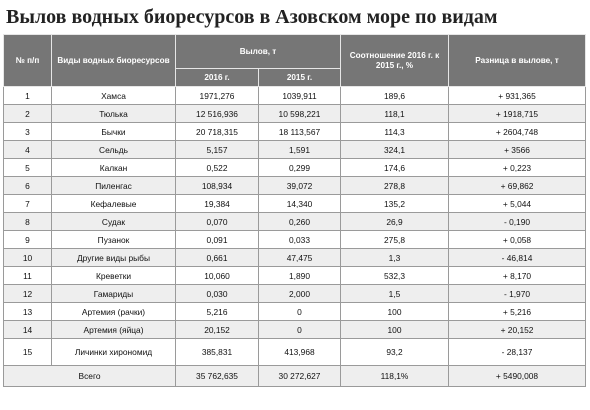 This screenshot has height=410, width=590. I want to click on table-row: 14 Артемия (яйца) 20,152 0 100 + 20,152, so click(294, 329).